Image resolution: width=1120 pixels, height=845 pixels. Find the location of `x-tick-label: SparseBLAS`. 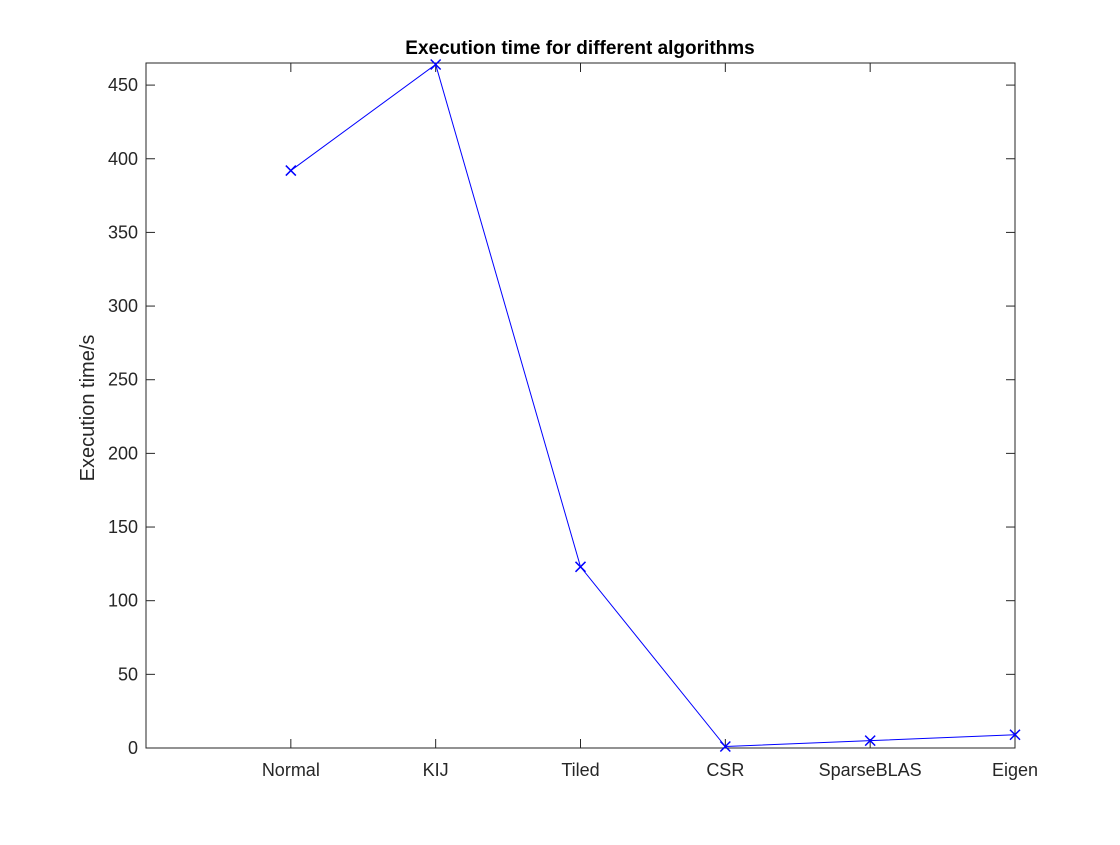

x-tick-label: SparseBLAS is located at coordinates (870, 770).